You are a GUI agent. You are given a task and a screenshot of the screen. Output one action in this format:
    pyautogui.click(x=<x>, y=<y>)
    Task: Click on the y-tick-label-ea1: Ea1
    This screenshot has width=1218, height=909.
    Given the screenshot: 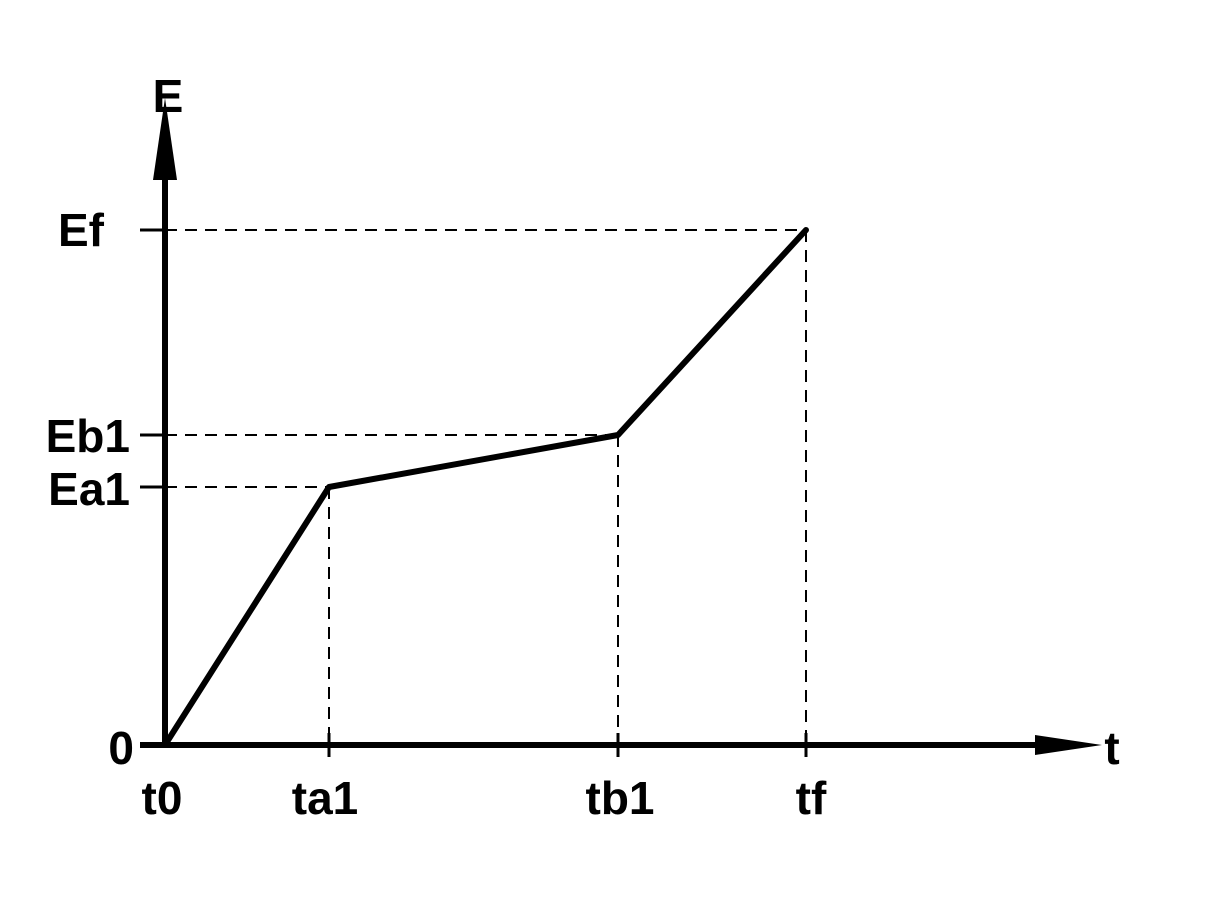 What is the action you would take?
    pyautogui.click(x=89, y=489)
    